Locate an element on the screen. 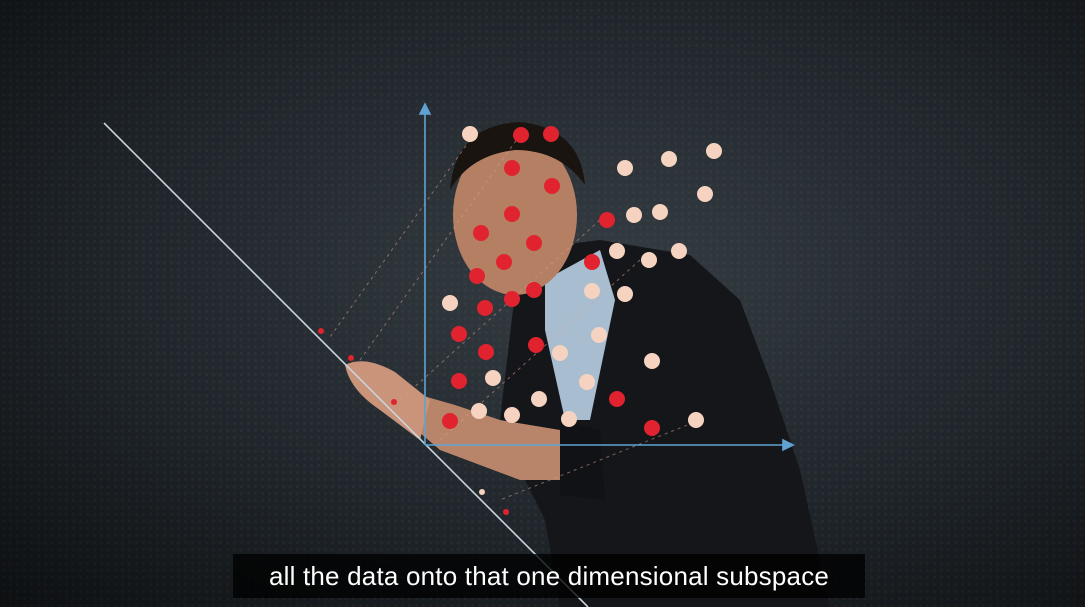 This screenshot has height=607, width=1085. x-axis-arrow is located at coordinates (788, 445).